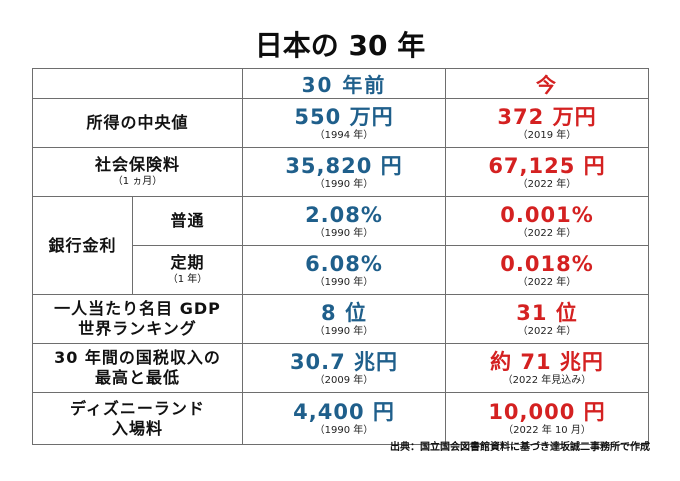 Image resolution: width=680 pixels, height=481 pixels. I want to click on now-value: 10,000 円, so click(547, 412).